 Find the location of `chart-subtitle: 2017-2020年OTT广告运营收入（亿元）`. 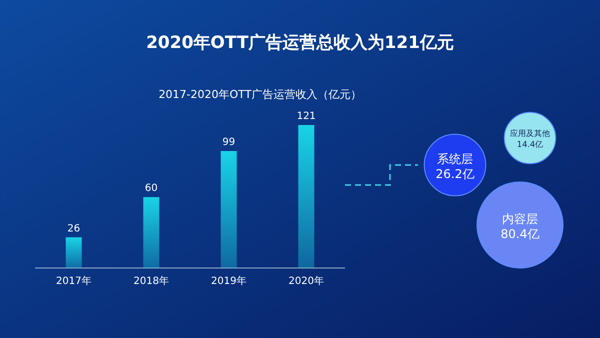

chart-subtitle: 2017-2020年OTT广告运营收入（亿元） is located at coordinates (260, 94).